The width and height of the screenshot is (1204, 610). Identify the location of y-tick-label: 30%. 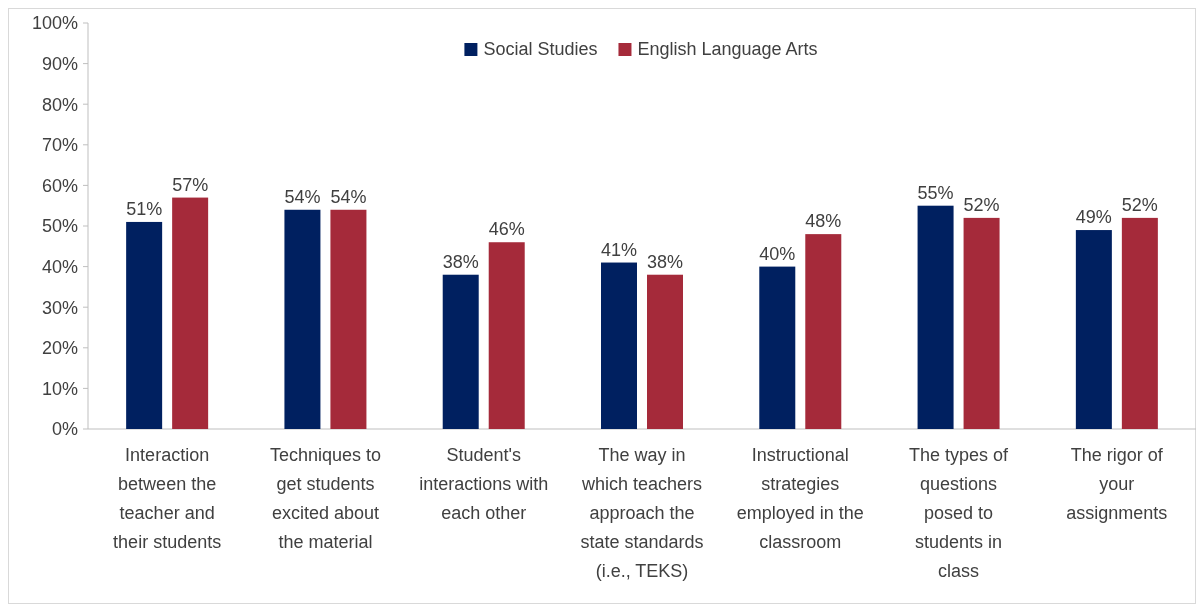
(59, 307).